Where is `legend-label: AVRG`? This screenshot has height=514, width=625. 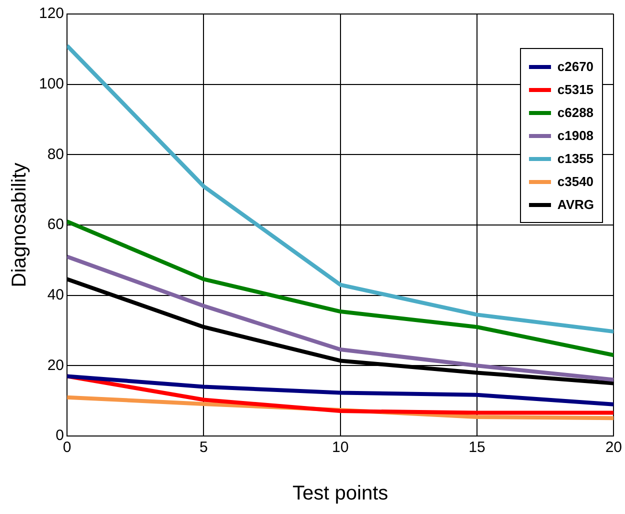
legend-label: AVRG is located at coordinates (575, 204).